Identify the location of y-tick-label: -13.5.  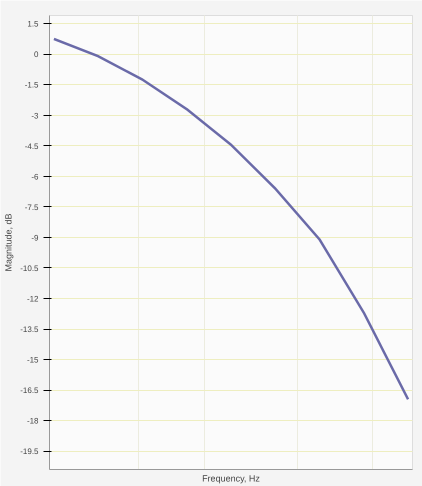
(30, 329).